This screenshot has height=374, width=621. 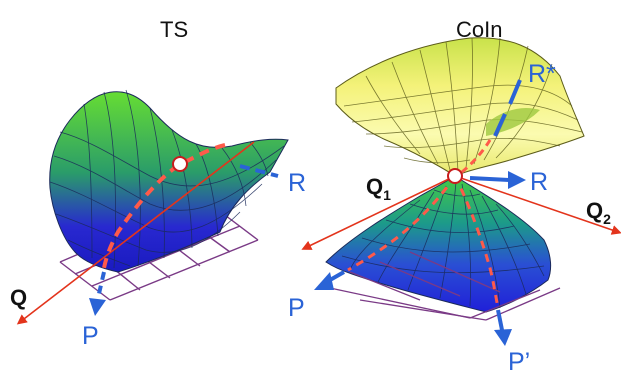 I want to click on coin-ground-grid, so click(x=445, y=286).